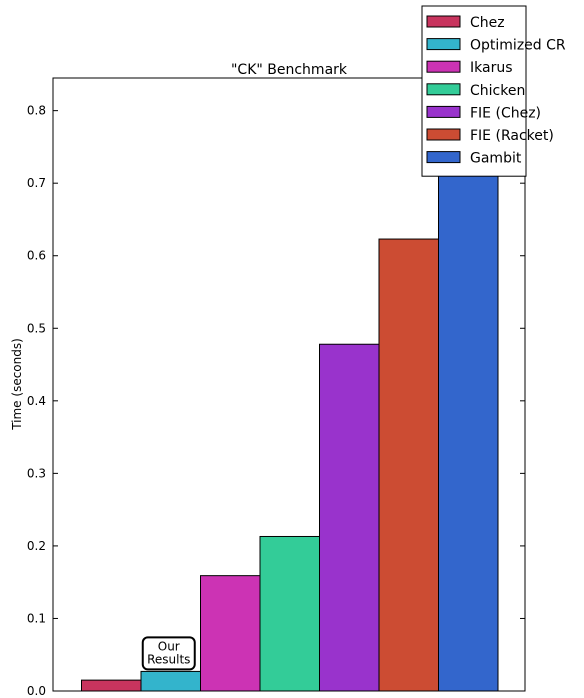 The width and height of the screenshot is (584, 698). I want to click on y-tick-label: 0.1, so click(36, 618).